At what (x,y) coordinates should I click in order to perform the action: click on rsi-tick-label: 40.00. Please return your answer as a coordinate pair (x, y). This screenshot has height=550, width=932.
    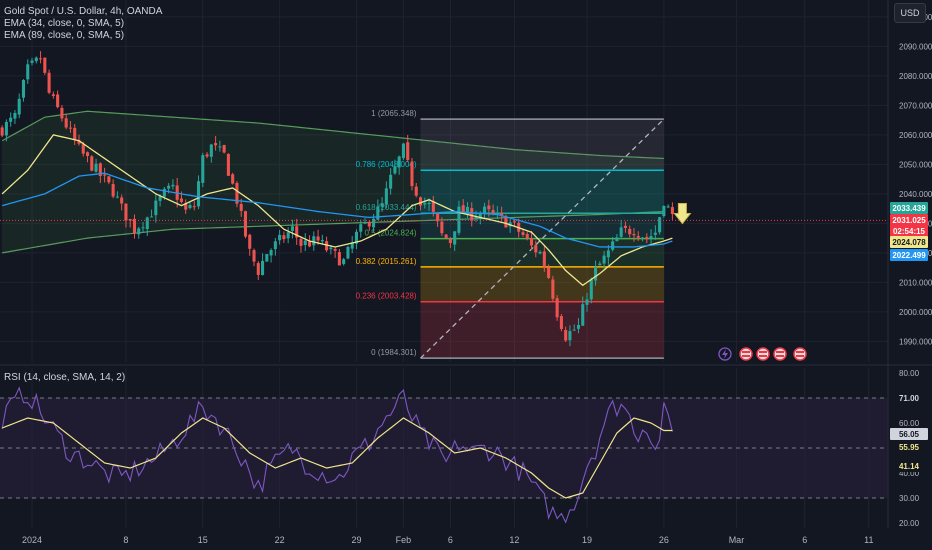
    Looking at the image, I should click on (909, 473).